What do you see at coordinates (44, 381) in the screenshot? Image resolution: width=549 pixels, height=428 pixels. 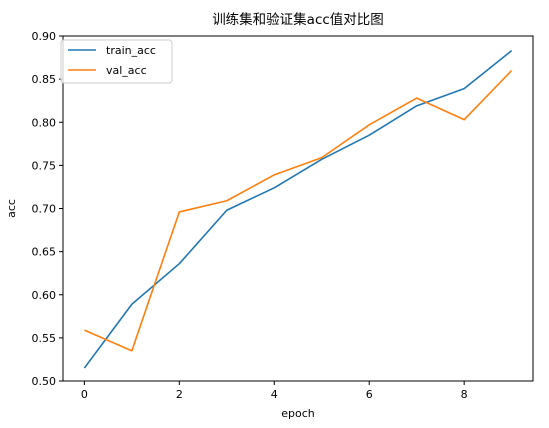 I see `y-tick-label: 0.50` at bounding box center [44, 381].